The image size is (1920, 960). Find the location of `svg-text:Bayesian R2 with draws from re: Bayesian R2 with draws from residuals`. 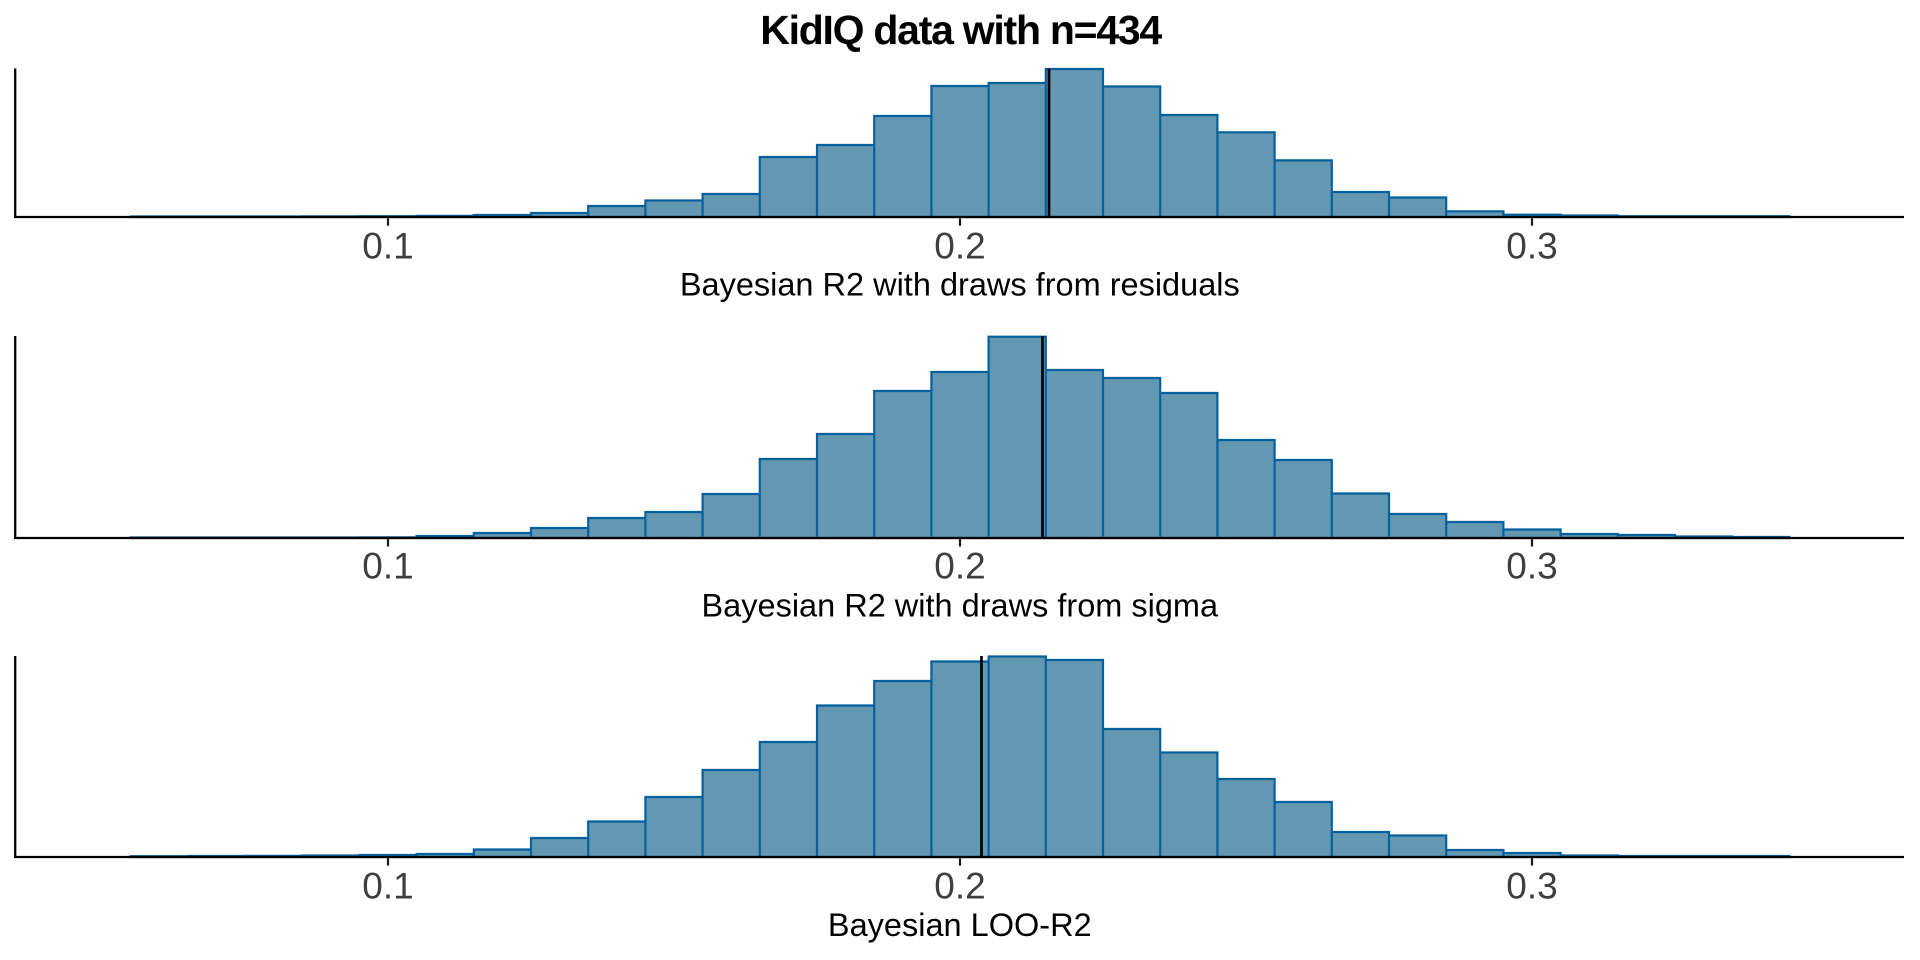

svg-text:Bayesian R2 with draws from re: Bayesian R2 with draws from residuals is located at coordinates (960, 285).